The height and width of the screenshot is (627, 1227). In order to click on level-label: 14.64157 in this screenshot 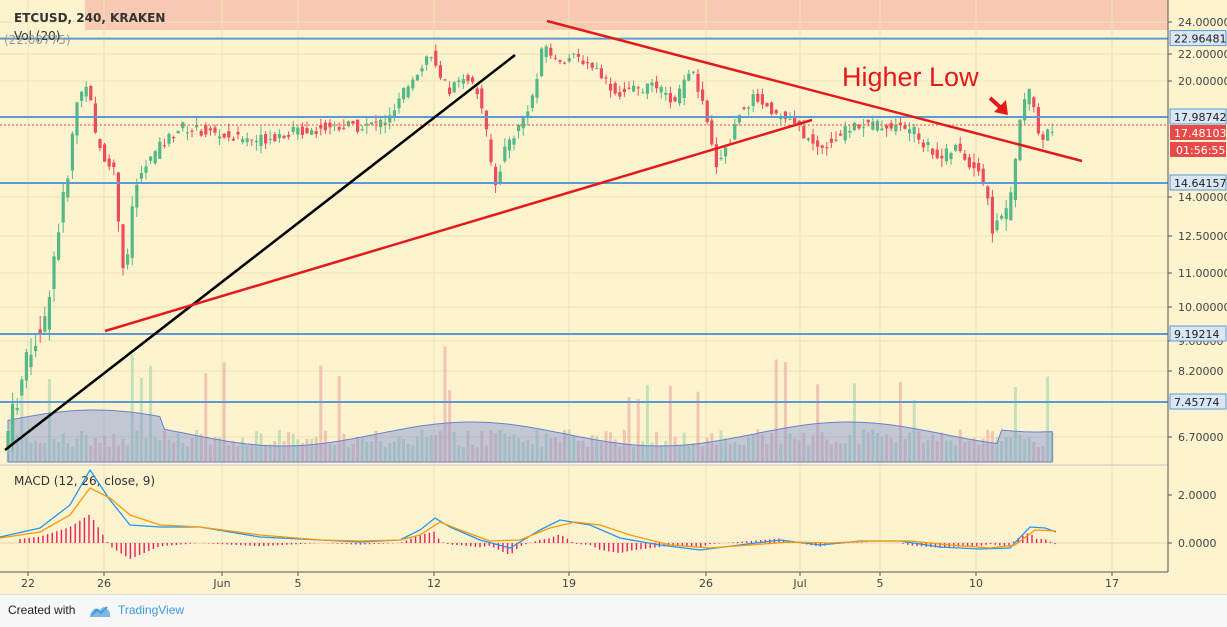, I will do `click(1200, 183)`.